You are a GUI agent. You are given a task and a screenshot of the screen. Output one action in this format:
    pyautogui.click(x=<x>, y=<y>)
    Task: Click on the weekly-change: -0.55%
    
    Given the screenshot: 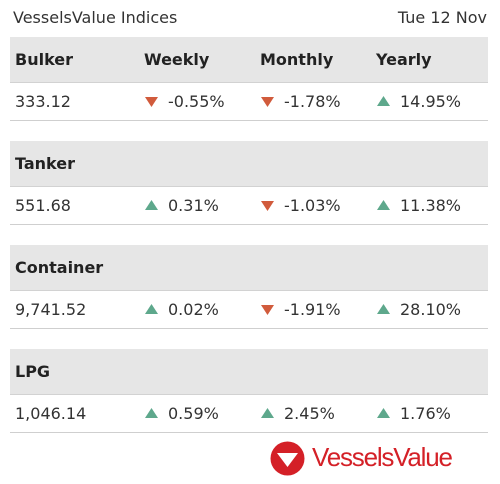 What is the action you would take?
    pyautogui.click(x=184, y=101)
    